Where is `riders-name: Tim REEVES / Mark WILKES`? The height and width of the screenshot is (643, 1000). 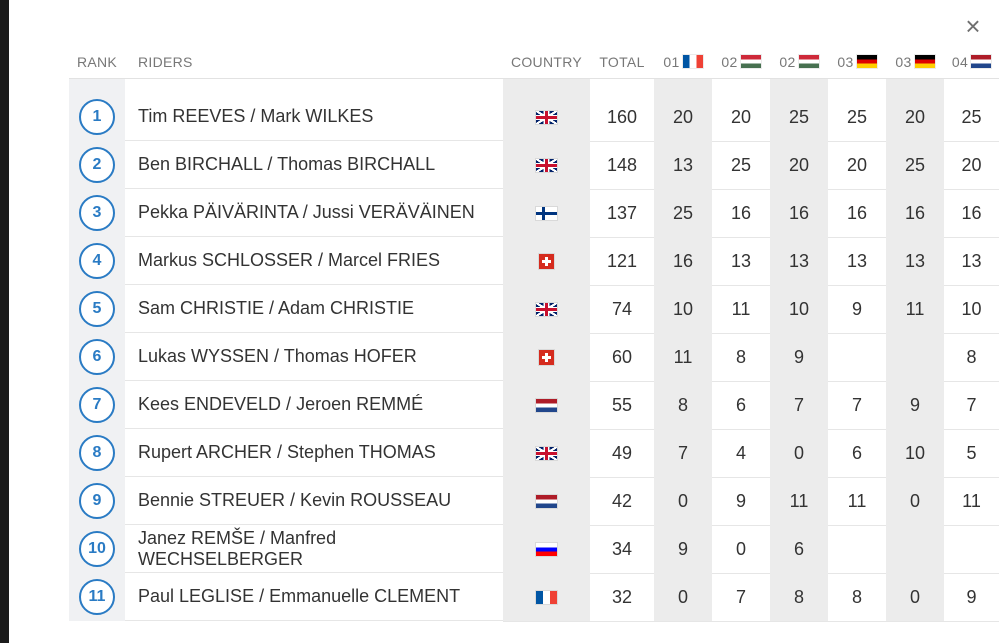 riders-name: Tim REEVES / Mark WILKES is located at coordinates (314, 117).